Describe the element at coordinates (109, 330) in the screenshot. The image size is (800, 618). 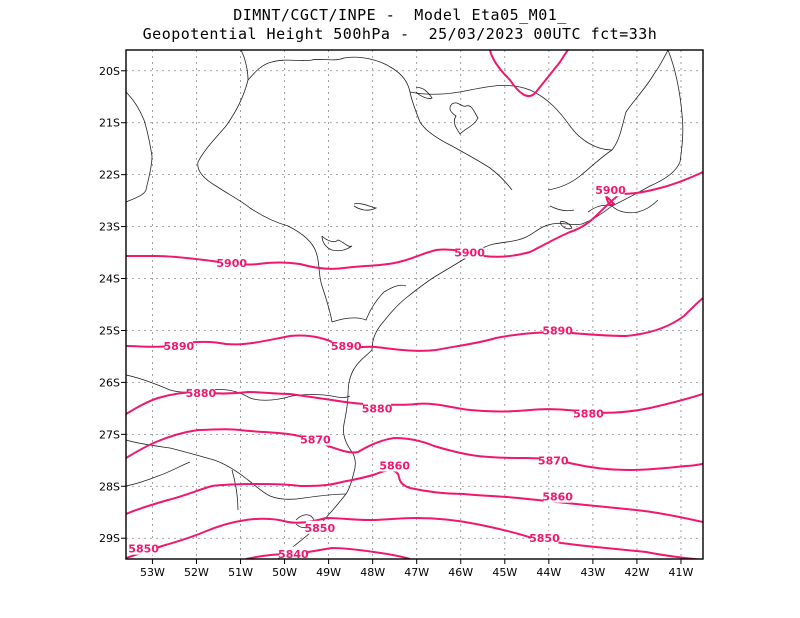
I see `y-tick-label: 25S` at that location.